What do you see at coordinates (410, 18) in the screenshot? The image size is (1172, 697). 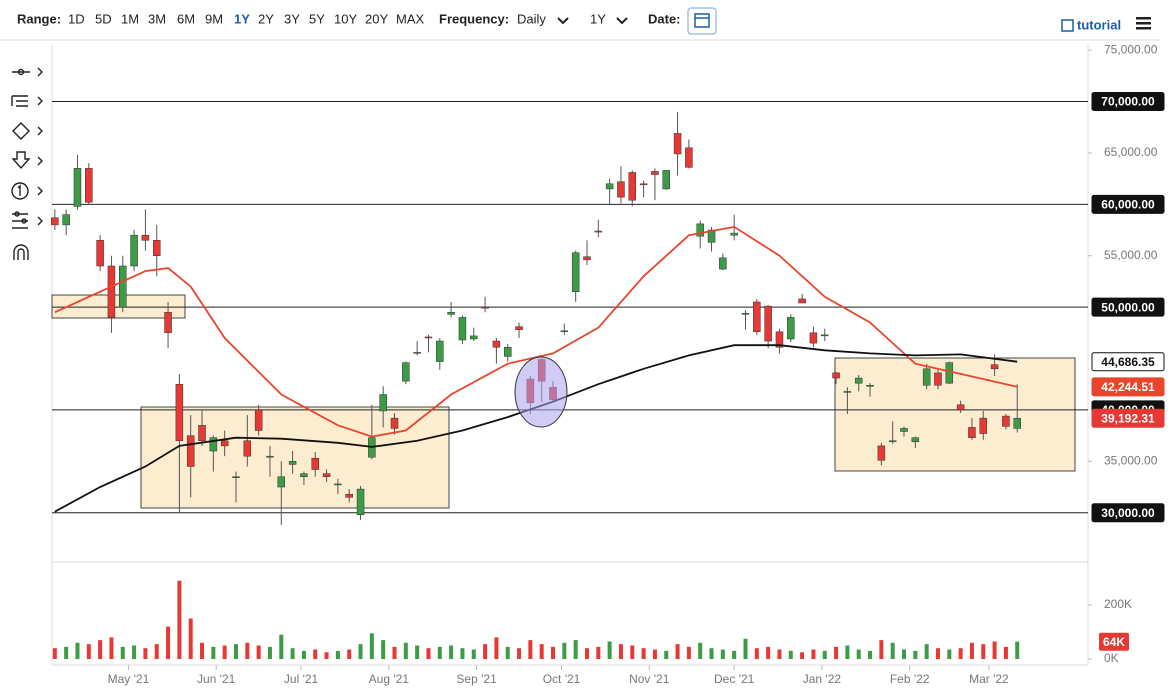 I see `range-button: MAX` at bounding box center [410, 18].